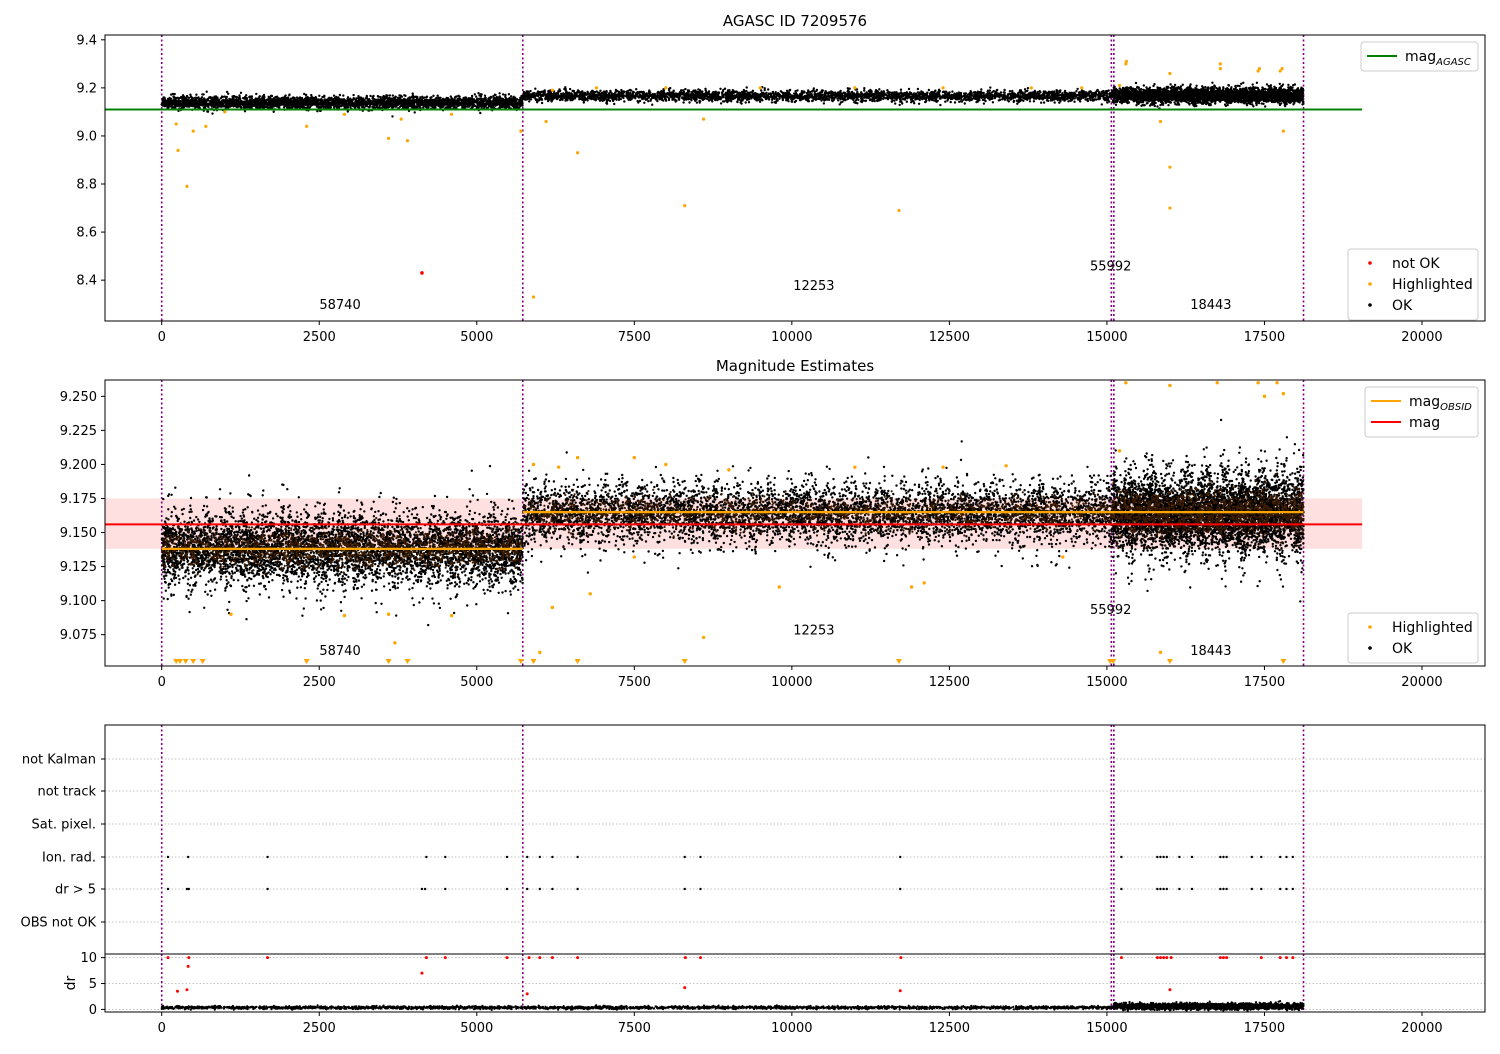 Image resolution: width=1500 pixels, height=1054 pixels. I want to click on flag-category-label: not Kalman, so click(59, 760).